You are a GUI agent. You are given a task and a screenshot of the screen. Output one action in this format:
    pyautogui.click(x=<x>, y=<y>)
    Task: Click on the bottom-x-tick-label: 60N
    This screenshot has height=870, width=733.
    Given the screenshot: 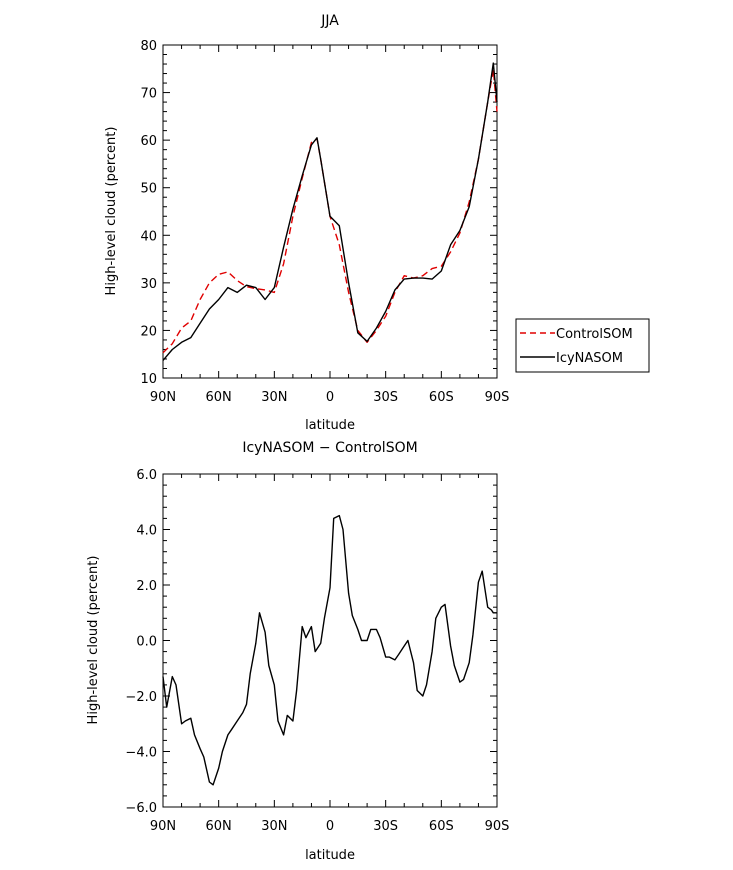 What is the action you would take?
    pyautogui.click(x=219, y=826)
    